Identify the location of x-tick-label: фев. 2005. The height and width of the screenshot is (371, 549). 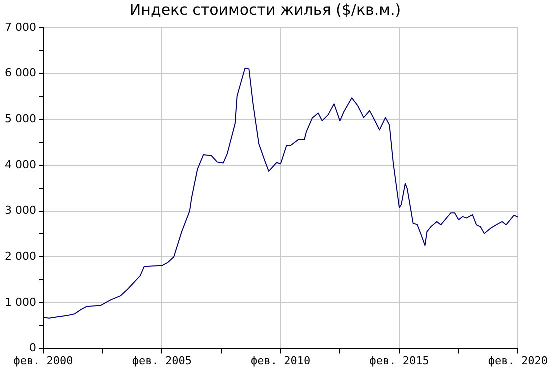
(162, 361).